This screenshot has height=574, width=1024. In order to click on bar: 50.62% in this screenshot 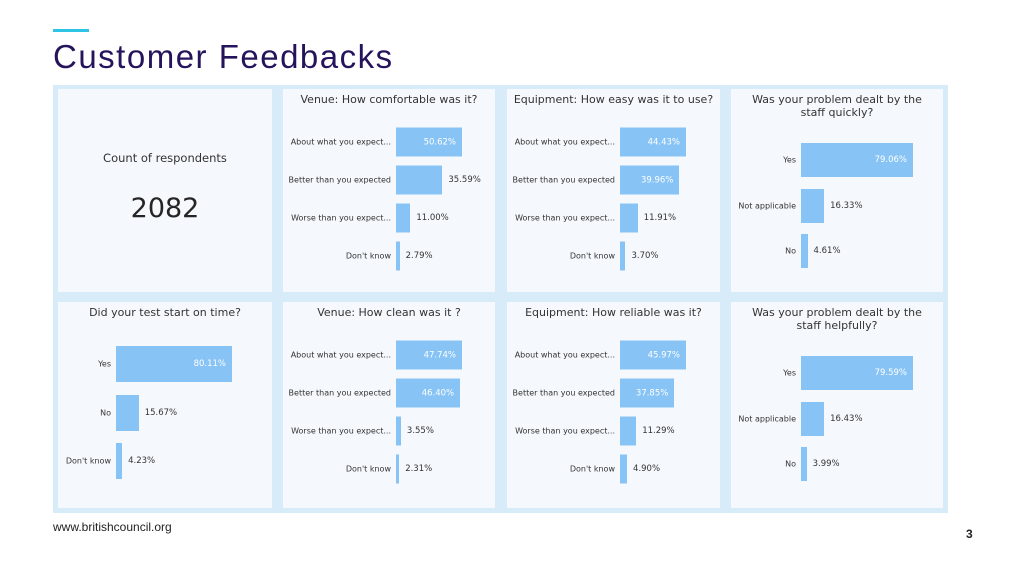, I will do `click(429, 142)`.